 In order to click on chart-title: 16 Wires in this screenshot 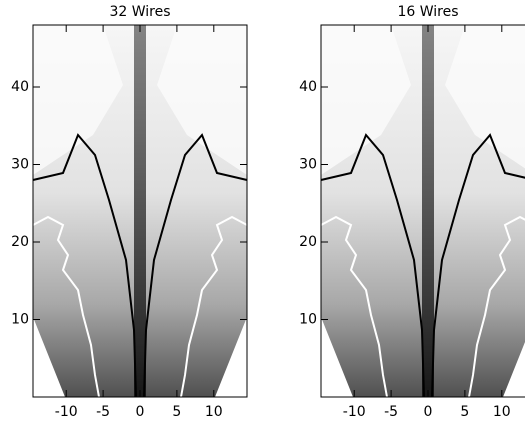, I will do `click(427, 12)`.